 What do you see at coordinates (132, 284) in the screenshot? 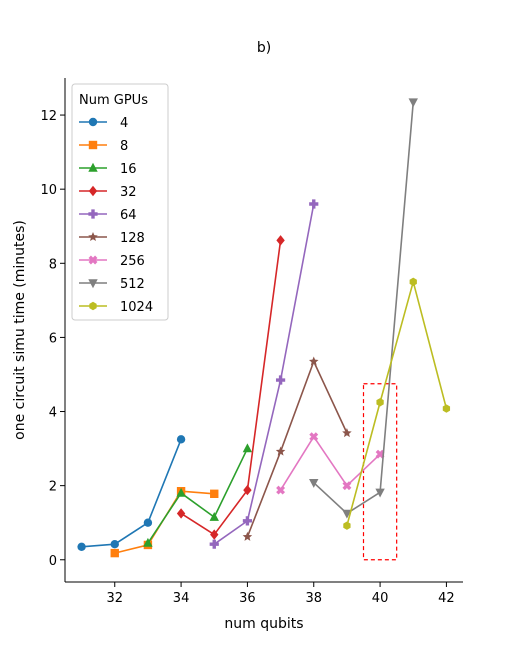
I see `legend-label: 512` at bounding box center [132, 284].